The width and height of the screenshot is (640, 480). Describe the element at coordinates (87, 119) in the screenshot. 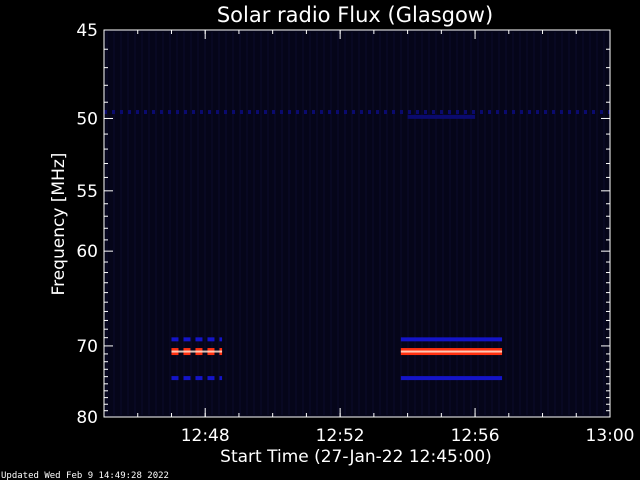

I see `y-tick-label-1: 50` at that location.